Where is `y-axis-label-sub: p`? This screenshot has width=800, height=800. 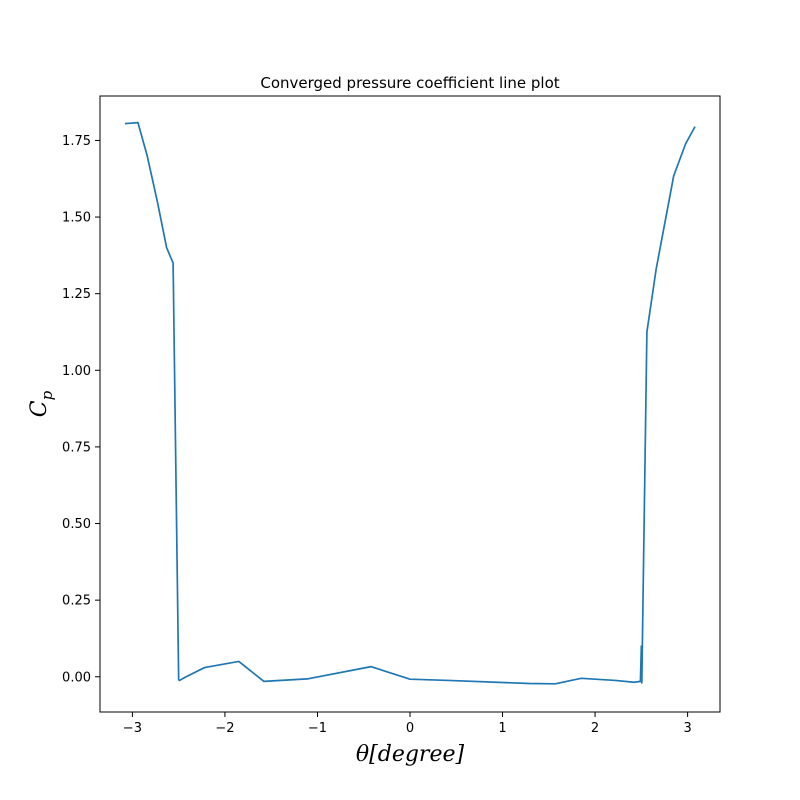
y-axis-label-sub: p is located at coordinates (47, 395).